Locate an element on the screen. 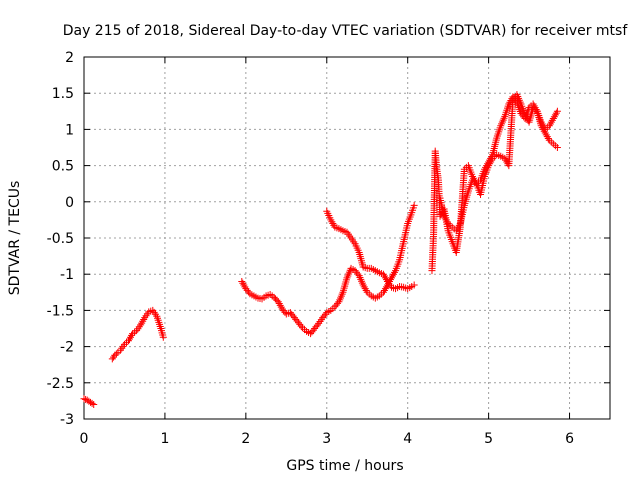 The image size is (640, 480). y-tick-label: 2 is located at coordinates (69, 58).